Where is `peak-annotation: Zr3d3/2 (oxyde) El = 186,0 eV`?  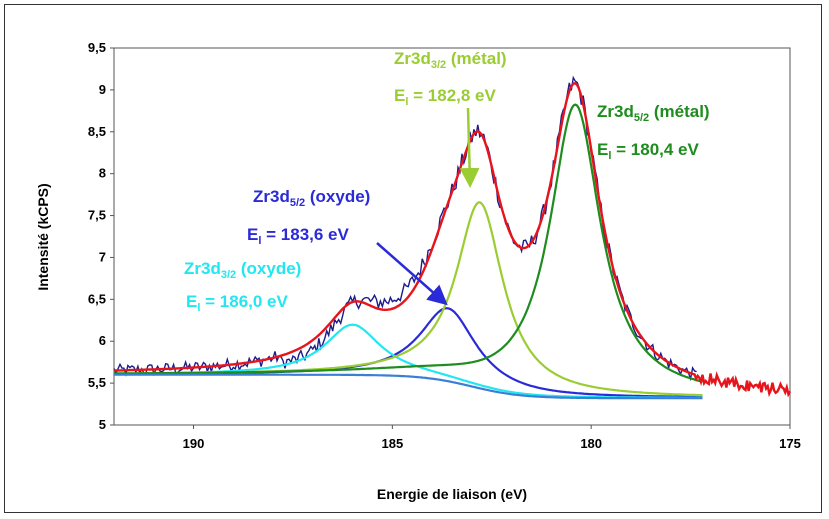 peak-annotation: Zr3d3/2 (oxyde) El = 186,0 eV is located at coordinates (242, 286).